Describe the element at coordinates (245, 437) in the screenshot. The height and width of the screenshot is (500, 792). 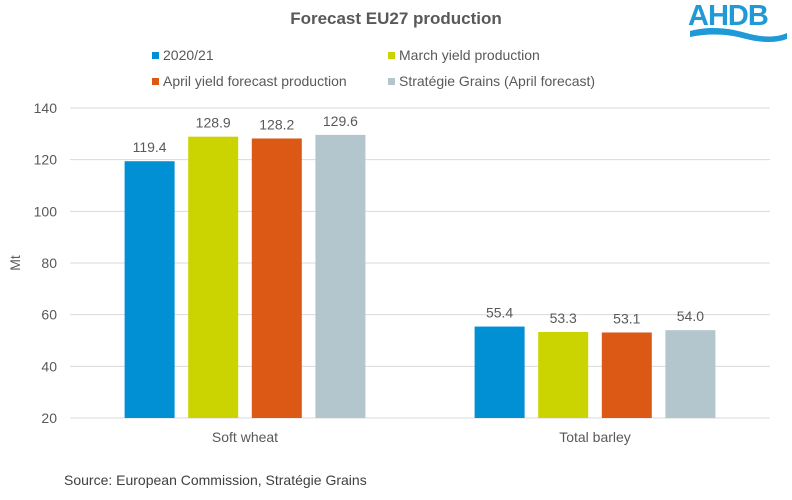
I see `x-category-label: Soft wheat` at that location.